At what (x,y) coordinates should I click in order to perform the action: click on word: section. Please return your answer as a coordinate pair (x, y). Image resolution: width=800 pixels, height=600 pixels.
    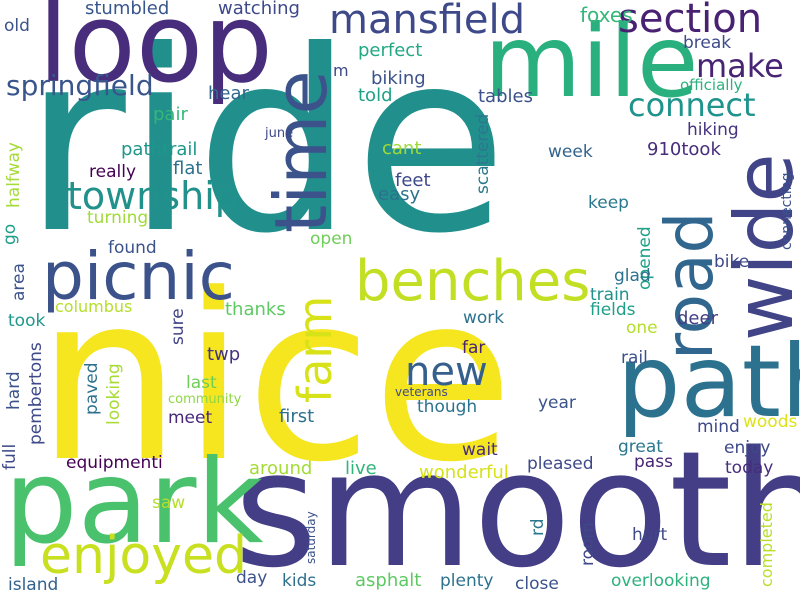
    Looking at the image, I should click on (690, 21).